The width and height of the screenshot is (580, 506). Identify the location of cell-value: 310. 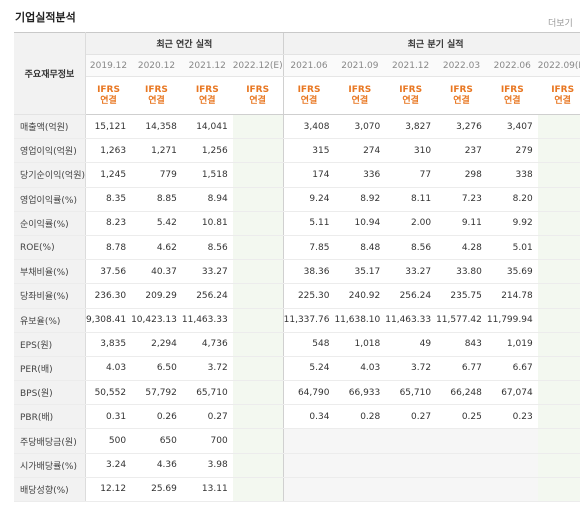
(411, 151).